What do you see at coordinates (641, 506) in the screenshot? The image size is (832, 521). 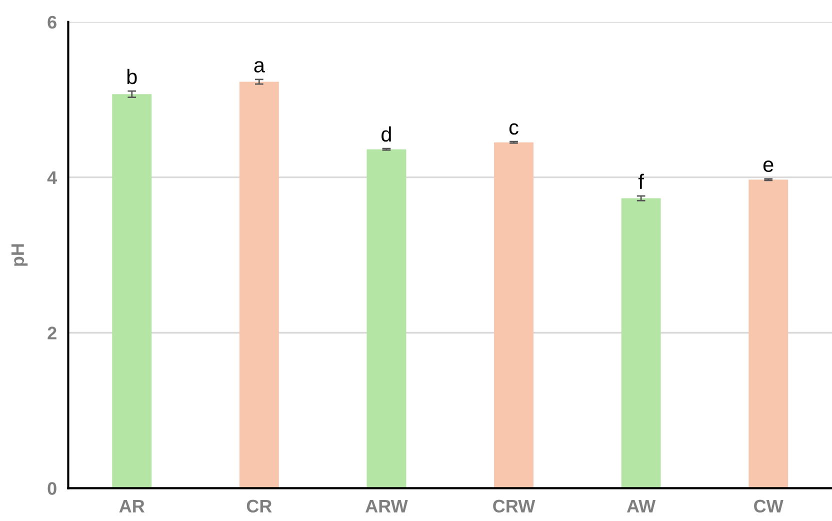 I see `x-tick-label: AW` at bounding box center [641, 506].